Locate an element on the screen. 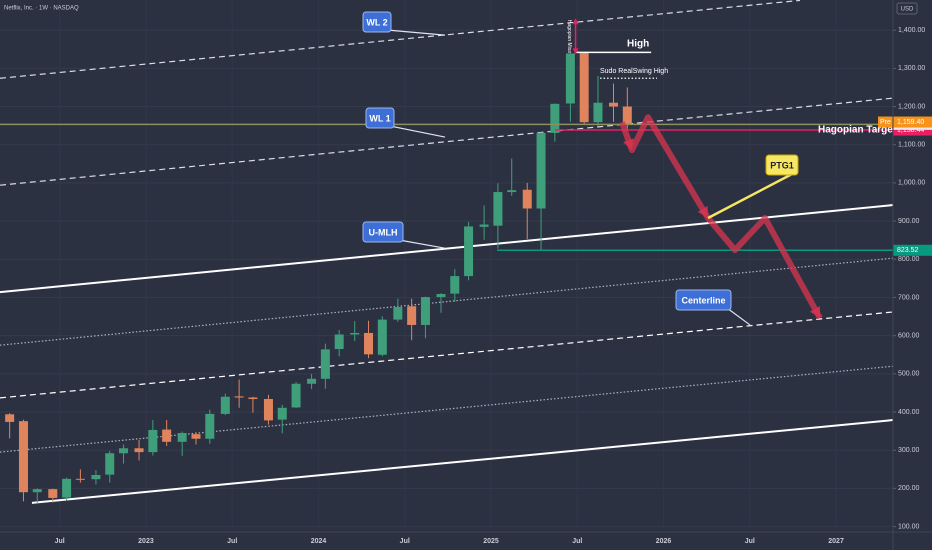 The image size is (932, 550). x-tick-label: 2025 is located at coordinates (491, 541).